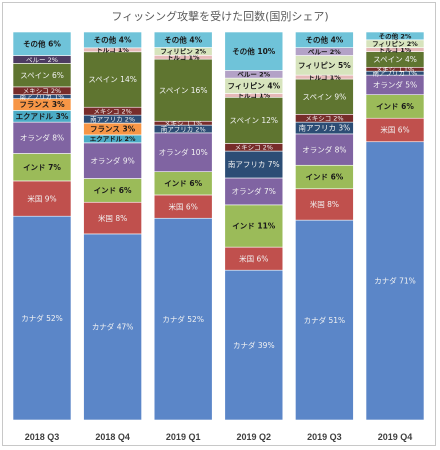 Image resolution: width=440 pixels, height=450 pixels. I want to click on bar-segment-label: オランダ 9%, so click(112, 160).